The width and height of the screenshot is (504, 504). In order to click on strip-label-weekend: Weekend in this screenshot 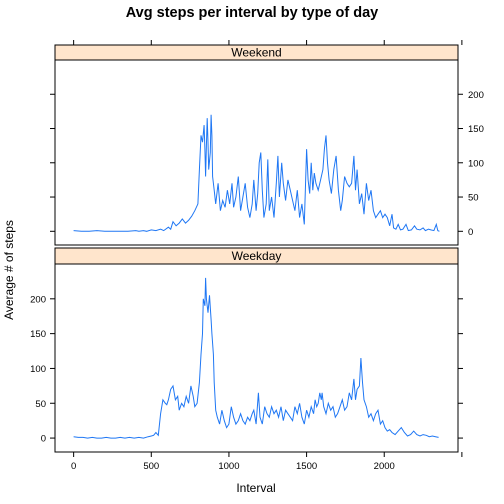, I will do `click(256, 53)`.